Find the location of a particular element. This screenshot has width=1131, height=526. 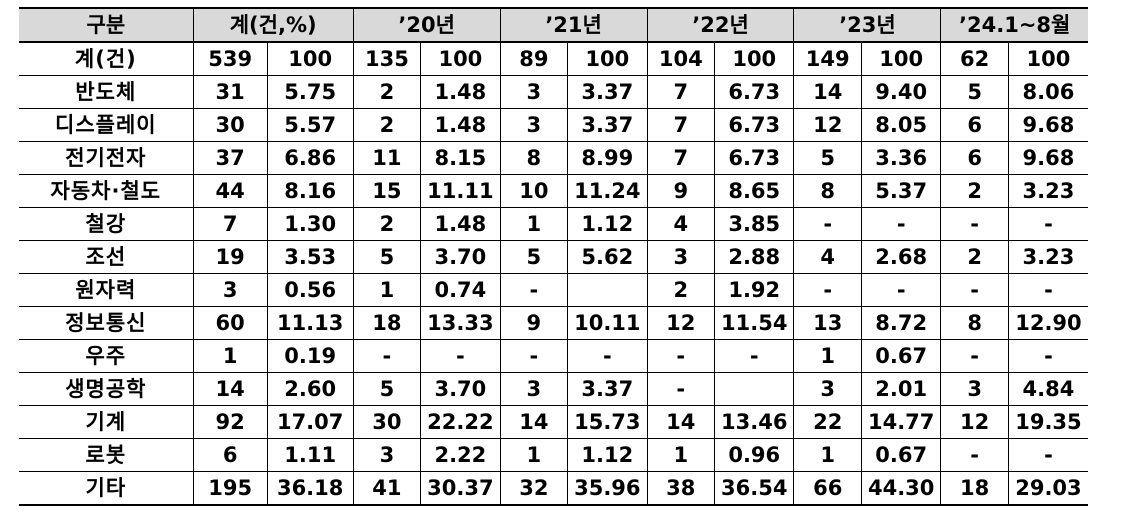

header-group-2022: ’22년 is located at coordinates (720, 25).